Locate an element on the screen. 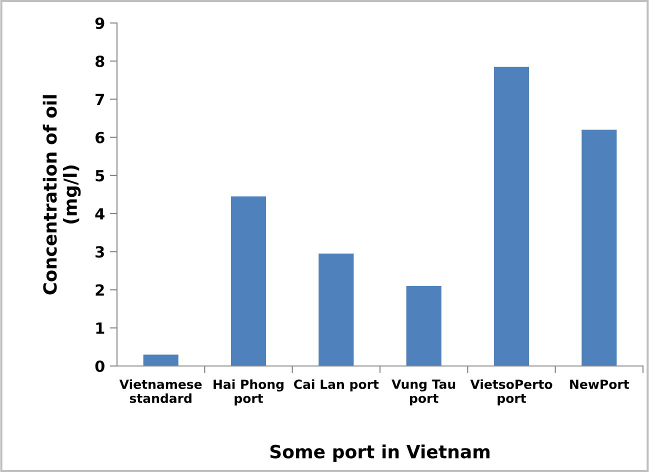 This screenshot has height=472, width=649. x-axis-title: Some port in Vietnam is located at coordinates (380, 453).